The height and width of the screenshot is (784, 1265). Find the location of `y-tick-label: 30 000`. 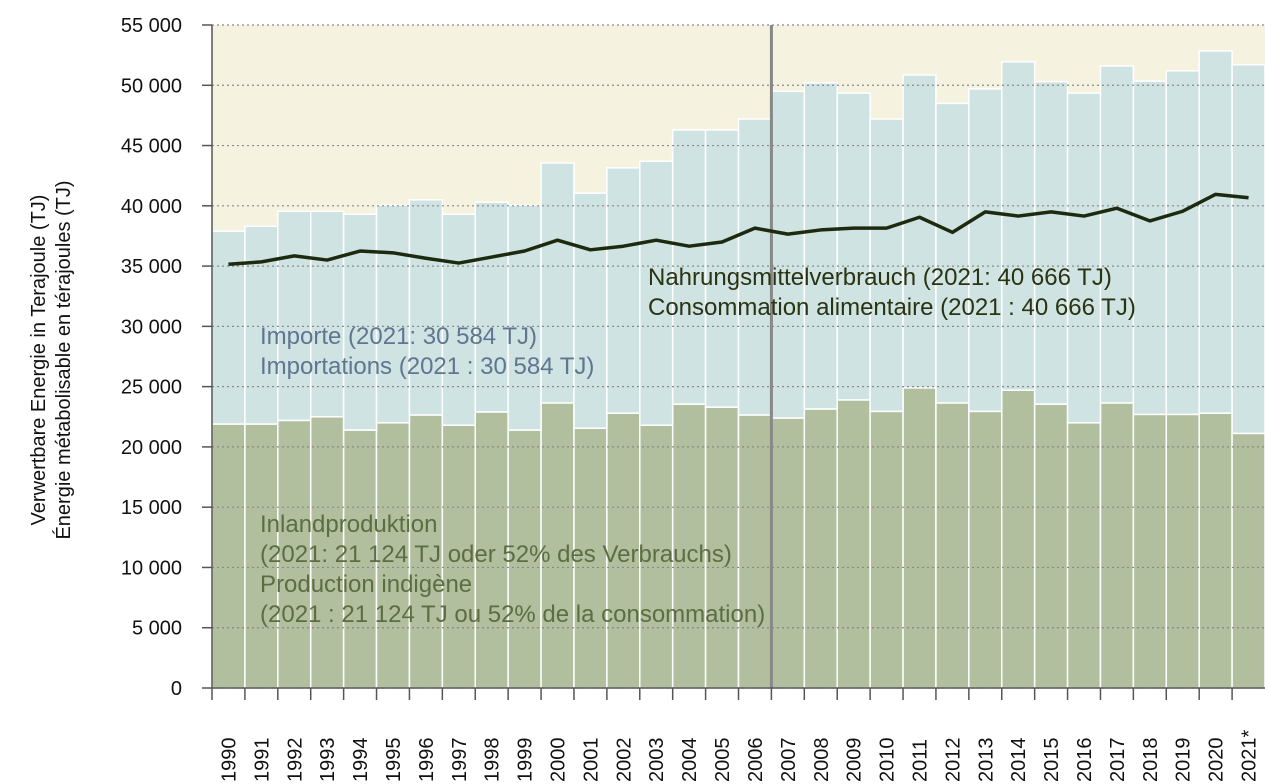

y-tick-label: 30 000 is located at coordinates (151, 327).